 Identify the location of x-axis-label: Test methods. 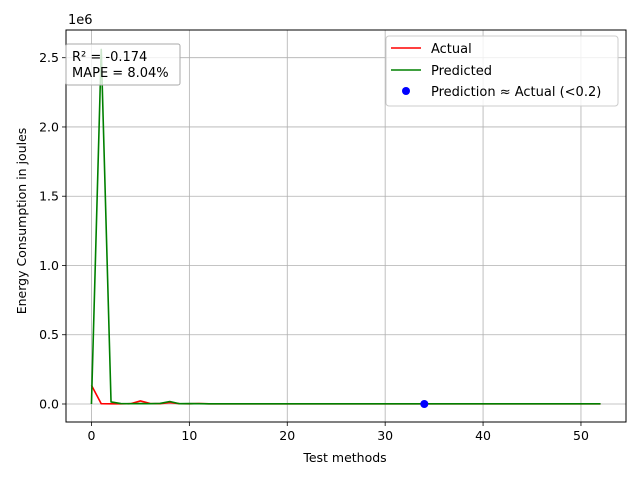
(344, 457).